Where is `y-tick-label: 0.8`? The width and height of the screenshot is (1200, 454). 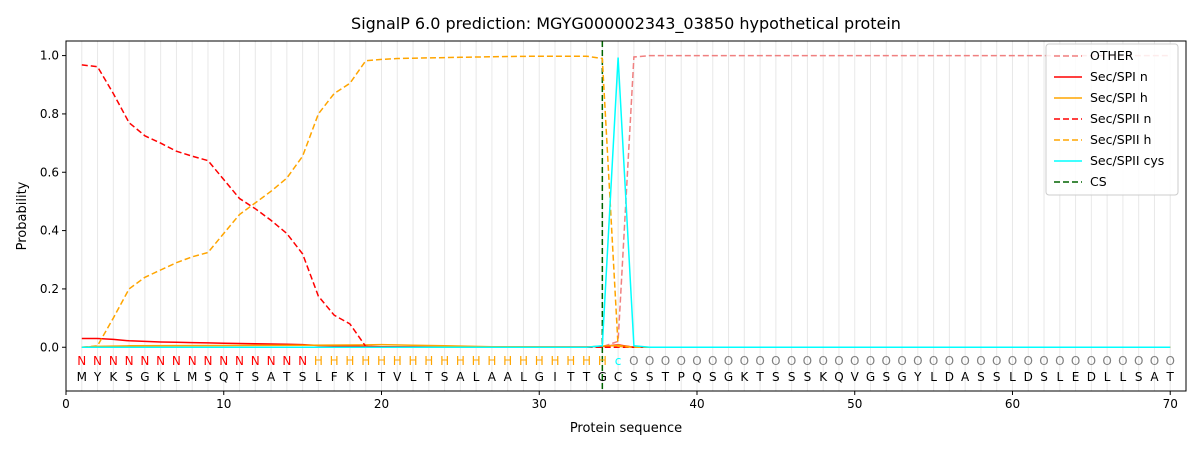
y-tick-label: 0.8 is located at coordinates (49, 114).